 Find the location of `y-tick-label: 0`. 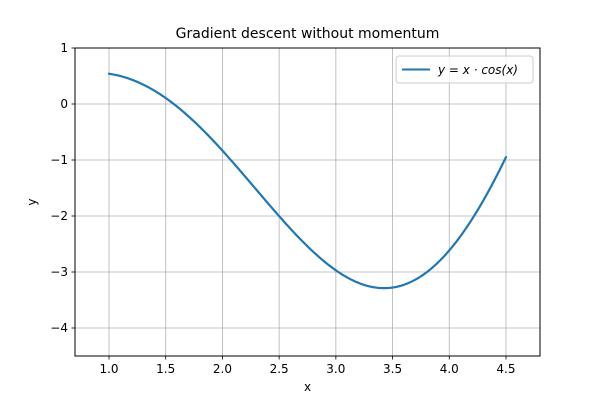

y-tick-label: 0 is located at coordinates (64, 104).